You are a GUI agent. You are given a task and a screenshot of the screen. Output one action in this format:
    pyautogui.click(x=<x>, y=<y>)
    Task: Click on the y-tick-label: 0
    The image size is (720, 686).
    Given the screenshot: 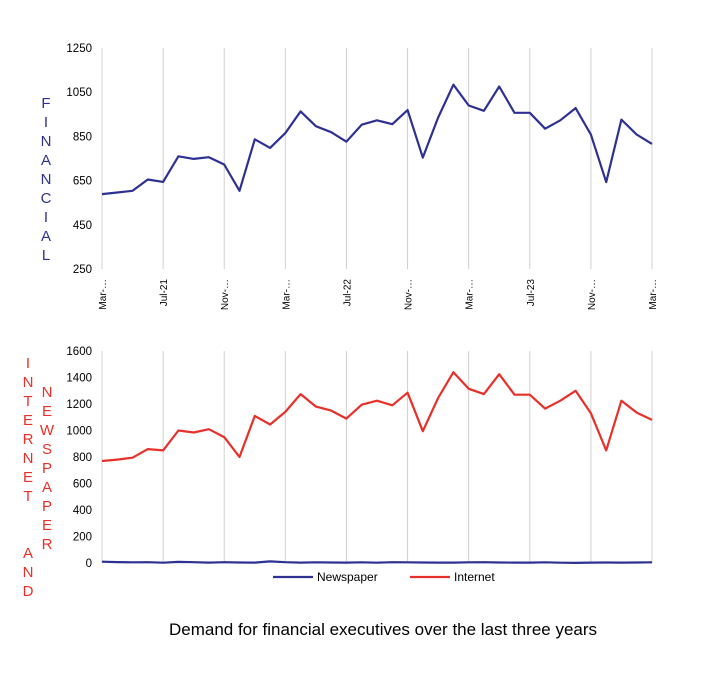 What is the action you would take?
    pyautogui.click(x=89, y=564)
    